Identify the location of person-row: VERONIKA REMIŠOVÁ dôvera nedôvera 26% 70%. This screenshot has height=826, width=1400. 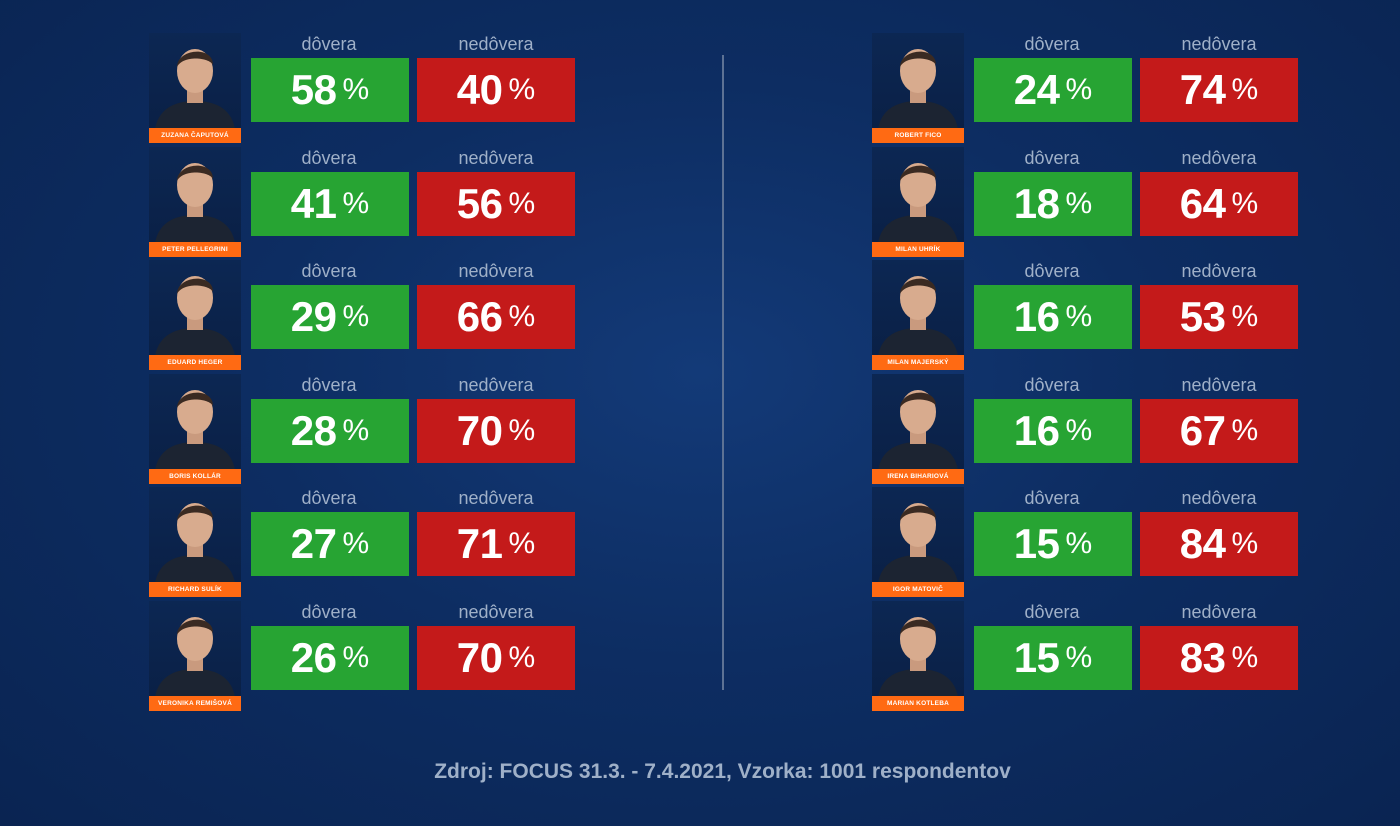
(364, 657).